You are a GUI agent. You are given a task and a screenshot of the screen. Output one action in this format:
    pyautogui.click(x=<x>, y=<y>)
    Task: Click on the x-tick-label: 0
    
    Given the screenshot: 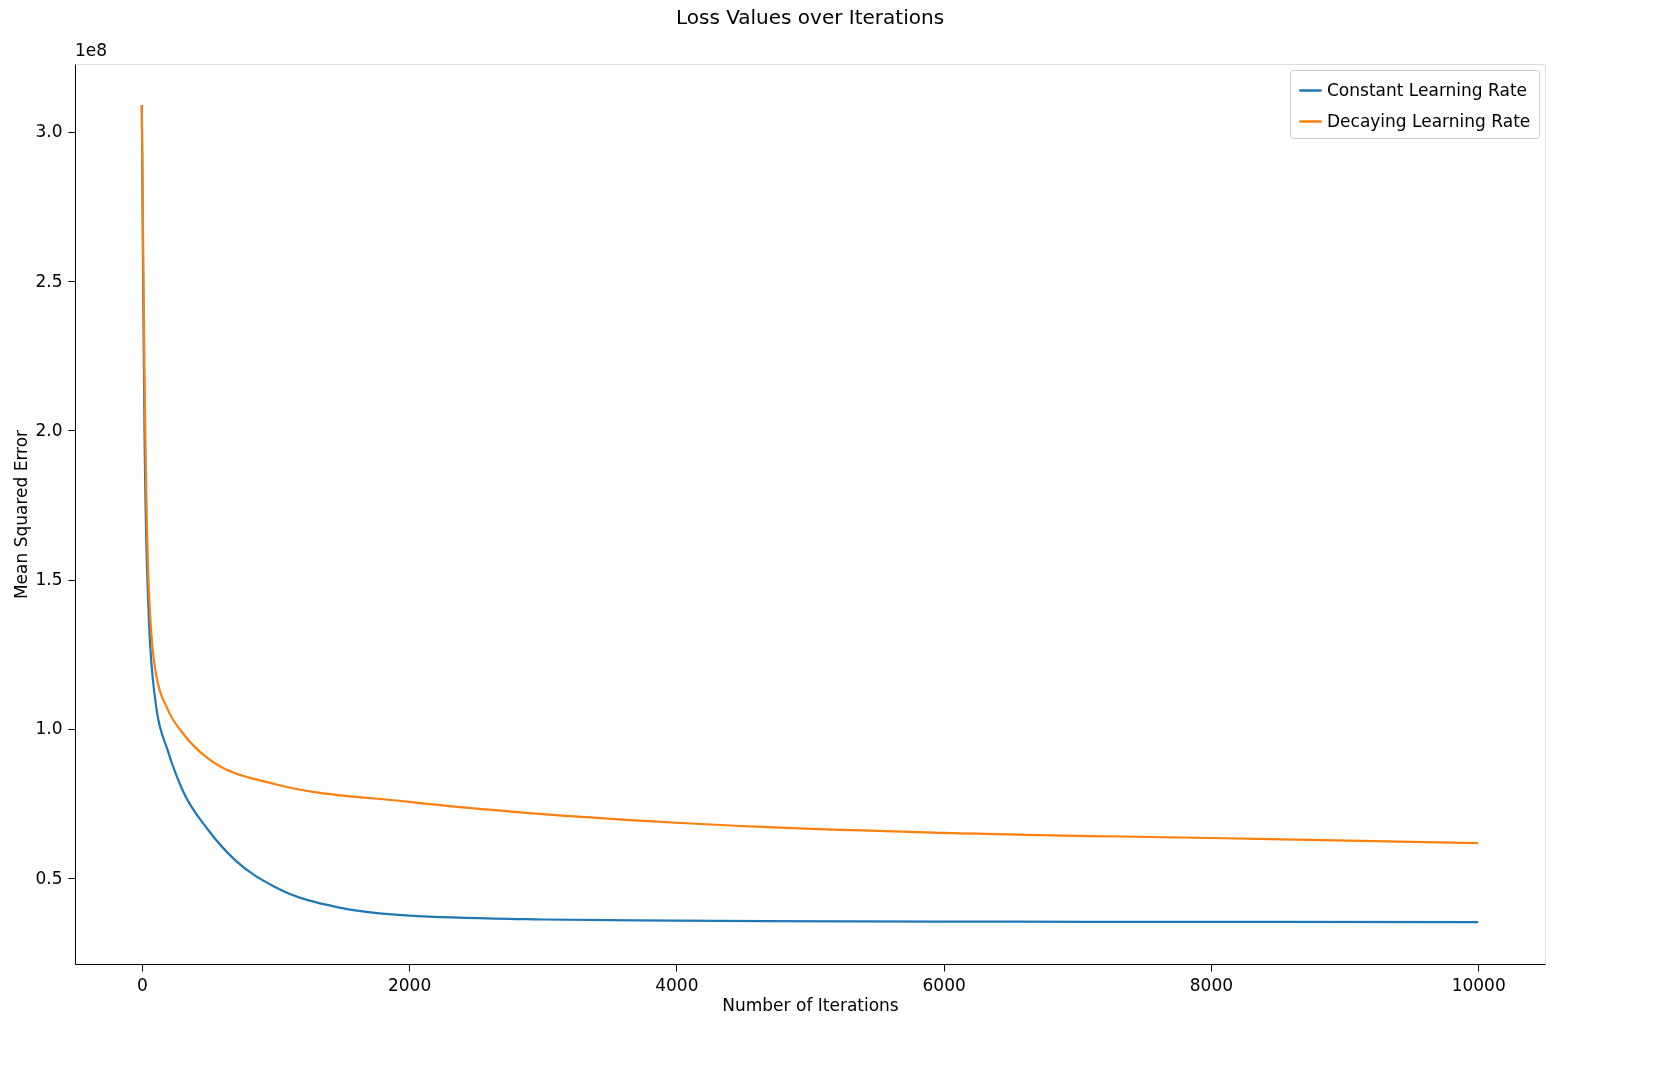 What is the action you would take?
    pyautogui.click(x=142, y=984)
    